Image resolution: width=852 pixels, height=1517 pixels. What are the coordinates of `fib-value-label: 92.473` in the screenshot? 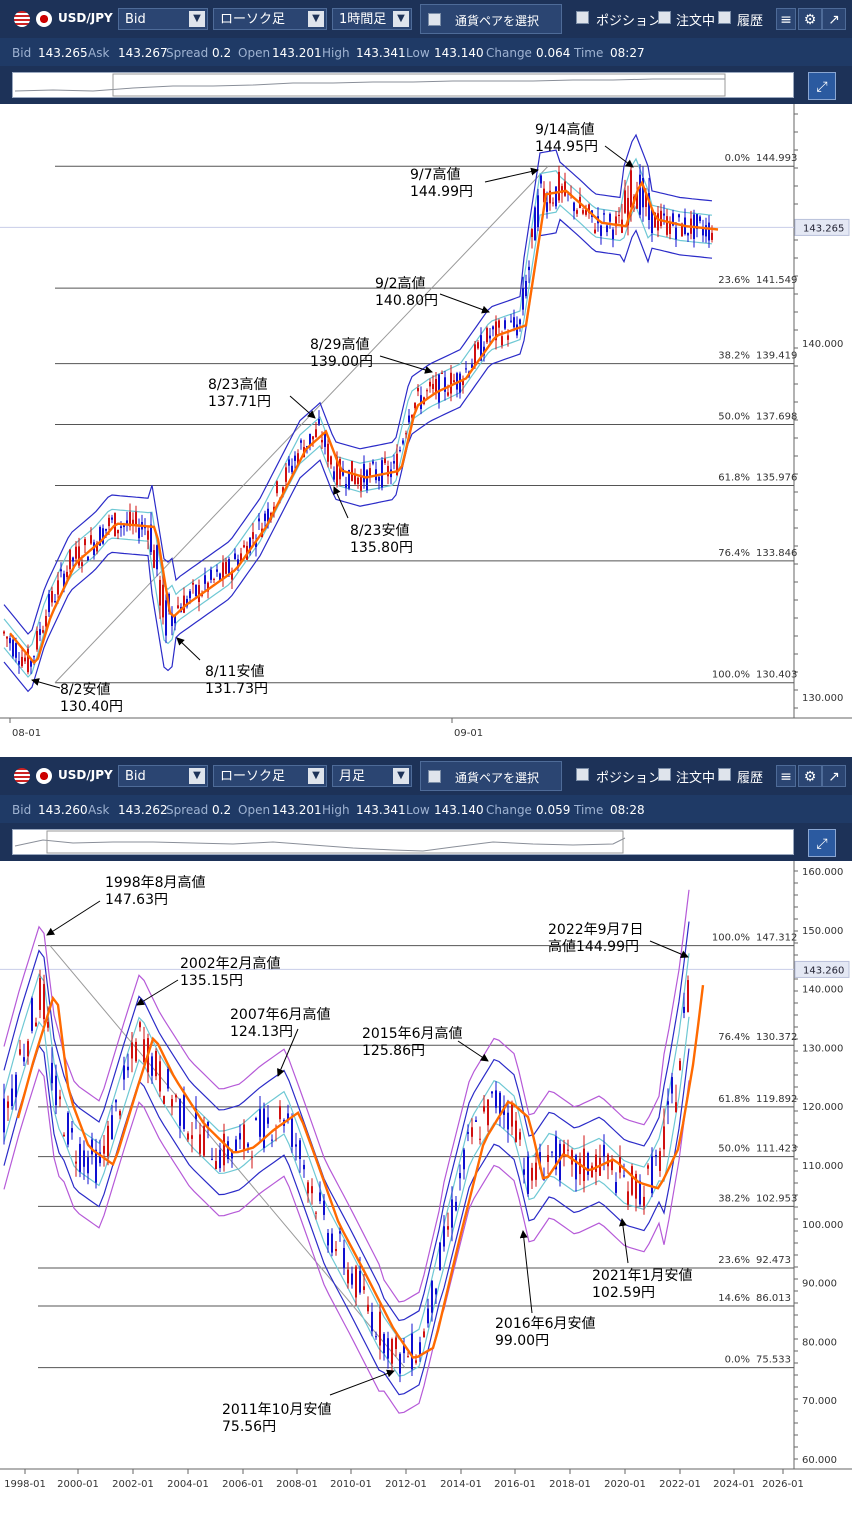 It's located at (773, 1260).